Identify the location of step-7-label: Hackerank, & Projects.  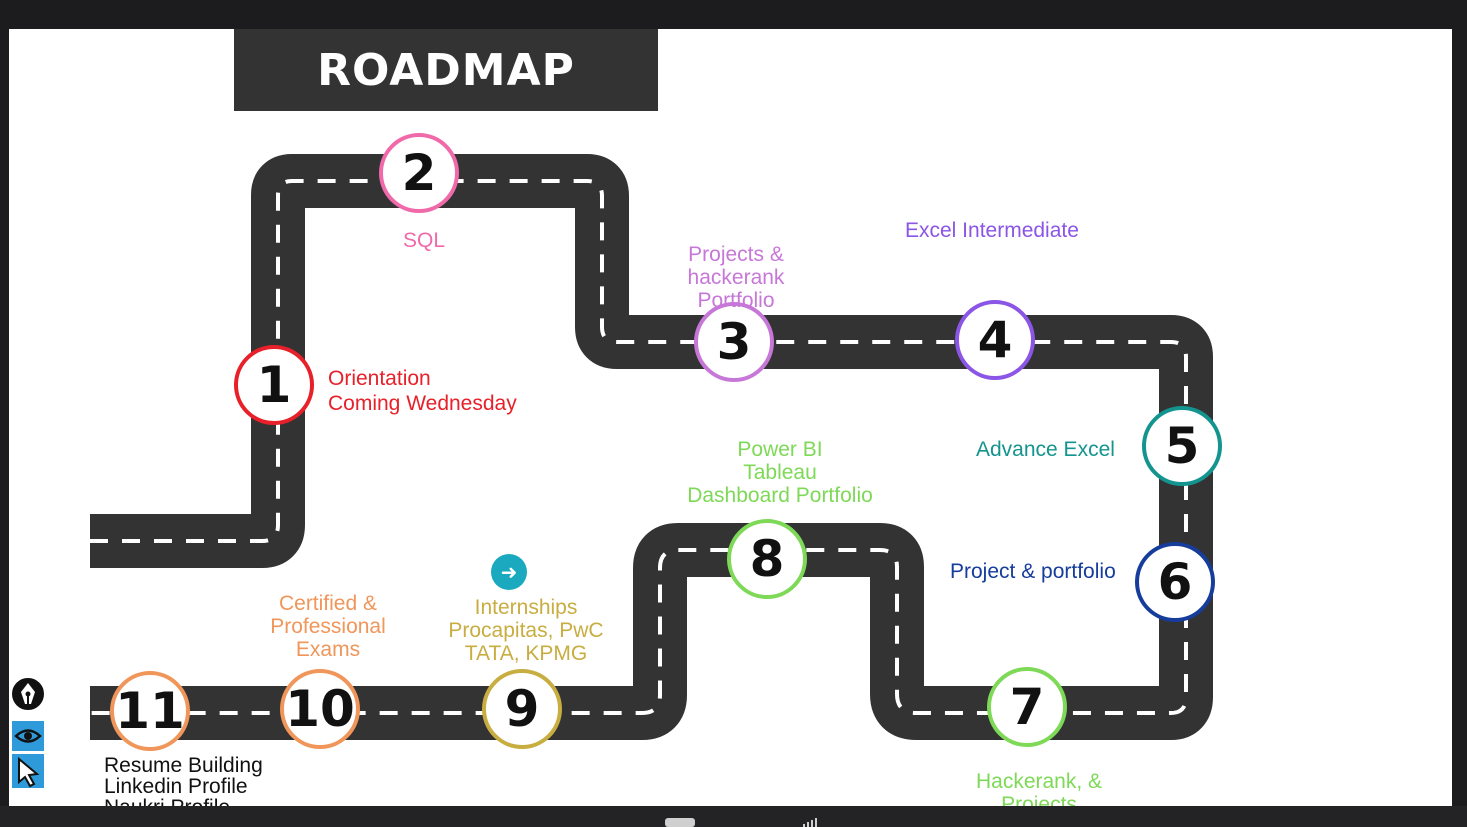
(1039, 788).